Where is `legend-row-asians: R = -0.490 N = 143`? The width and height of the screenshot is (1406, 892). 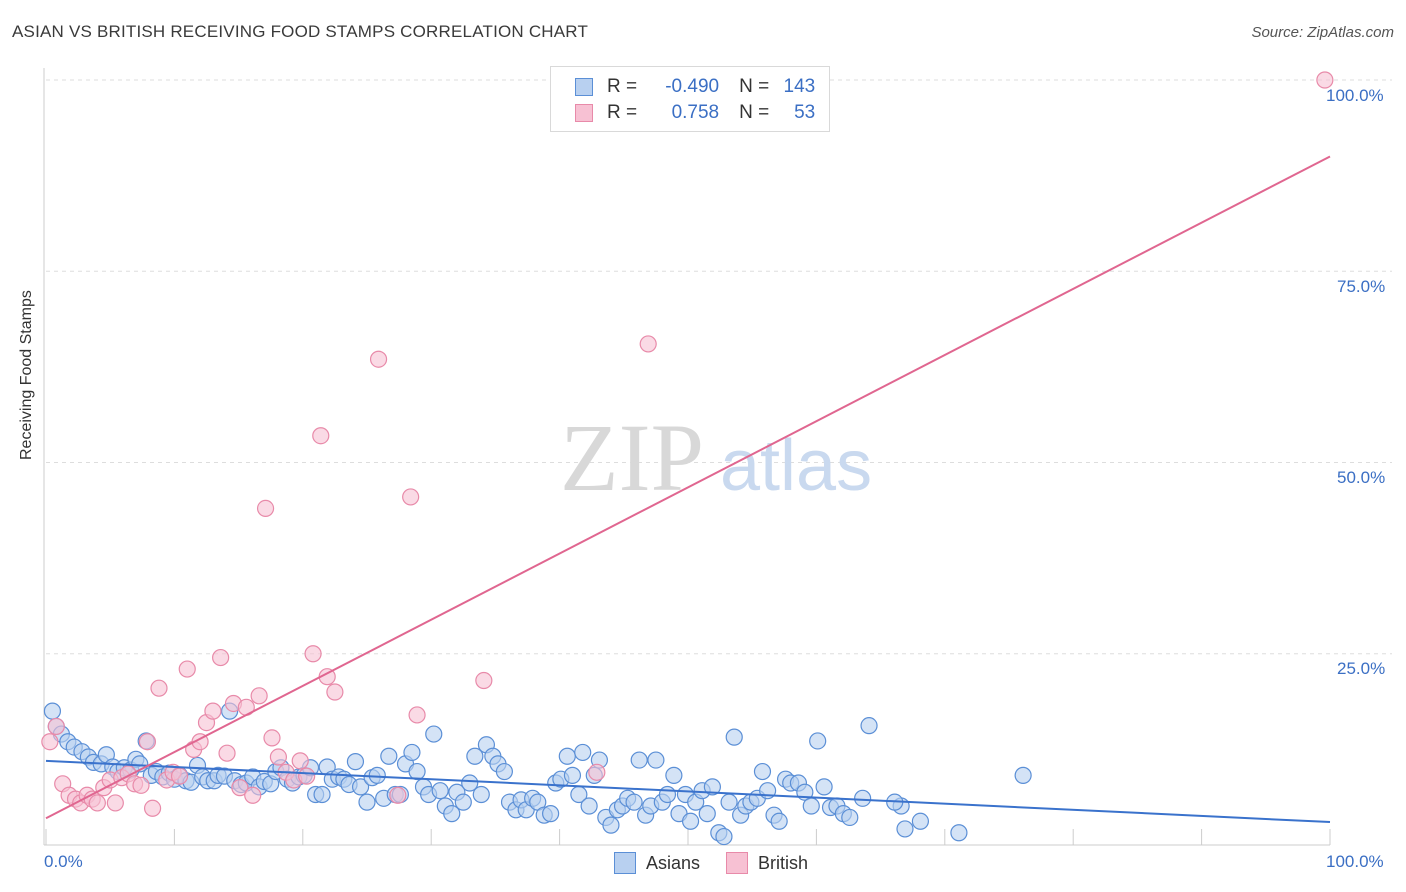 legend-row-asians: R = -0.490 N = 143 is located at coordinates (695, 87).